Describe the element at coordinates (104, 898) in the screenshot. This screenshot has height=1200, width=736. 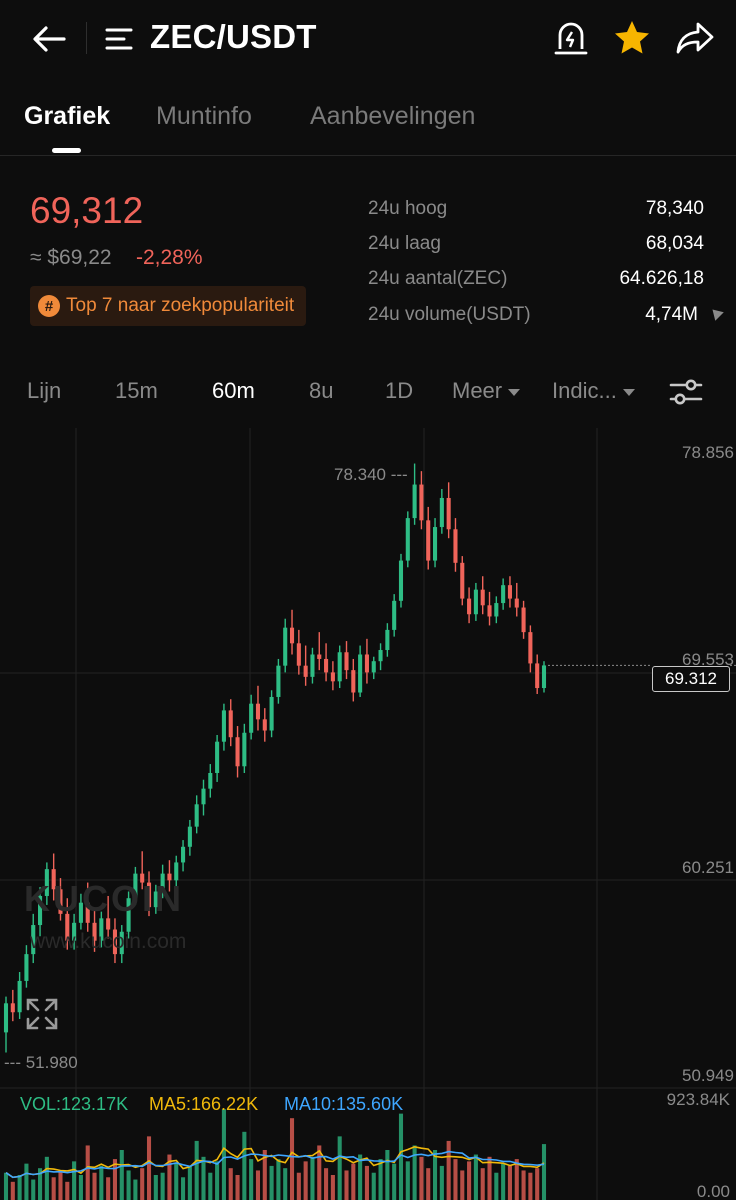
I see `kucoin-watermark-logo: KUCOIN` at that location.